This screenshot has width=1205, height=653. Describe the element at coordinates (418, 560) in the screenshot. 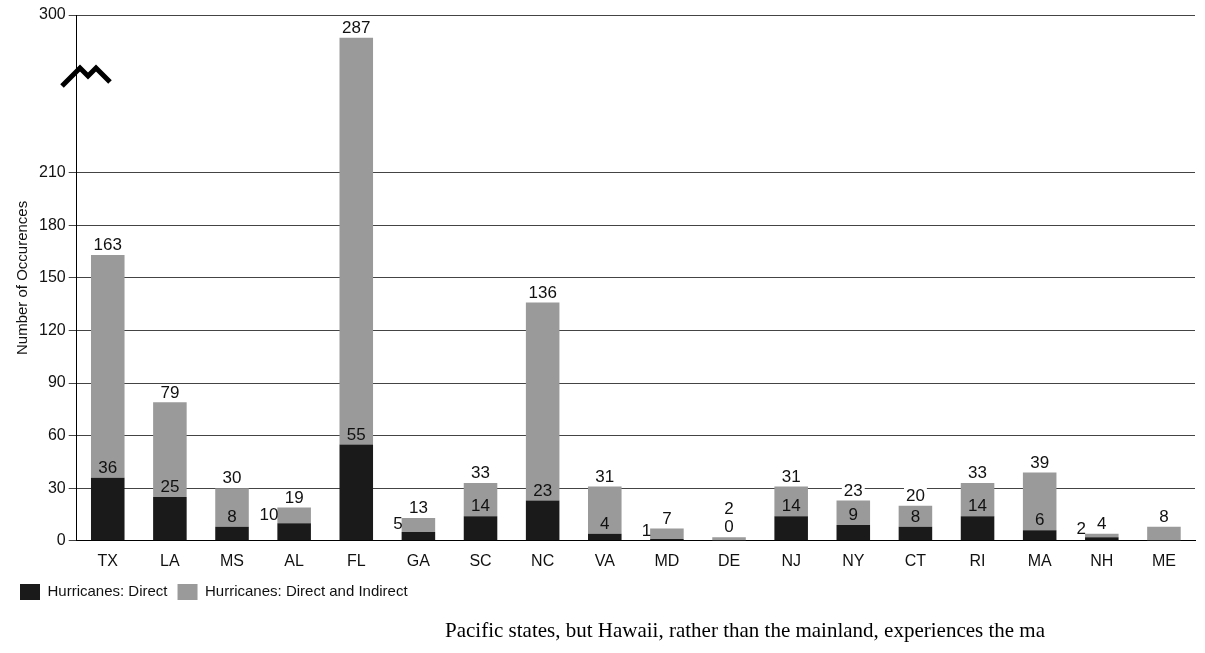

I see `x-tick-label: GA` at that location.